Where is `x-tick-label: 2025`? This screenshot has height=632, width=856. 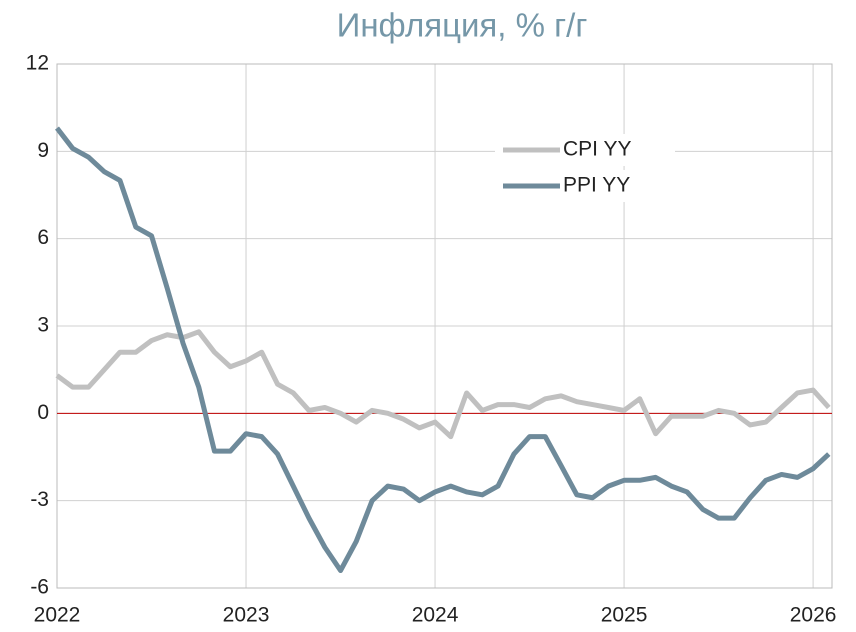 x-tick-label: 2025 is located at coordinates (624, 615).